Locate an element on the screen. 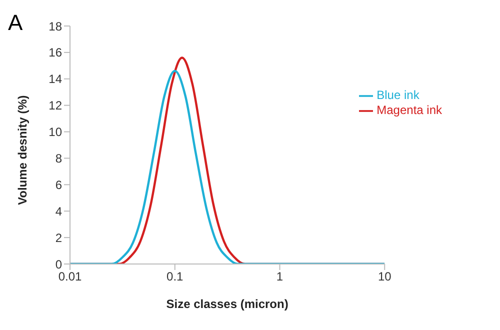  x-tick-label: 0.1 is located at coordinates (175, 277).